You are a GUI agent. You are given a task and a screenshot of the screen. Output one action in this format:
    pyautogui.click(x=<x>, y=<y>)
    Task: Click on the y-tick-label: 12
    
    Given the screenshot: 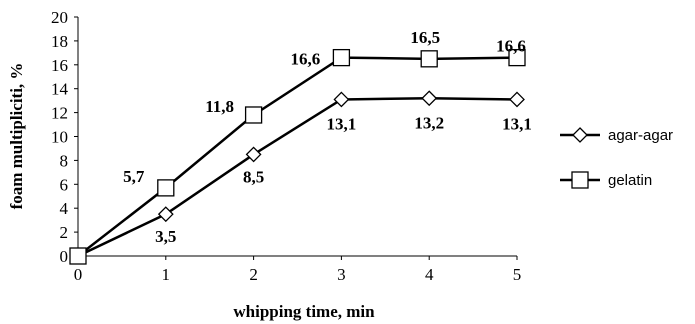 What is the action you would take?
    pyautogui.click(x=59, y=113)
    